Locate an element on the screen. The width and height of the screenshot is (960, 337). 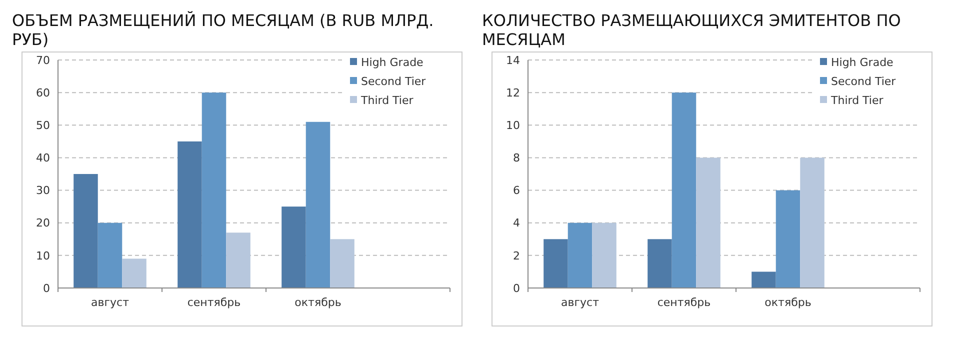
y-tick-label: 20 is located at coordinates (43, 223).